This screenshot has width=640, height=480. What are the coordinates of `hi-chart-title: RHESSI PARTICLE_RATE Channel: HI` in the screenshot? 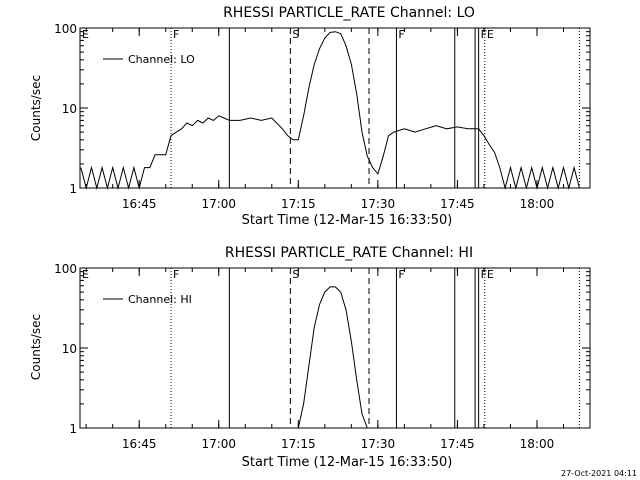 It's located at (349, 253).